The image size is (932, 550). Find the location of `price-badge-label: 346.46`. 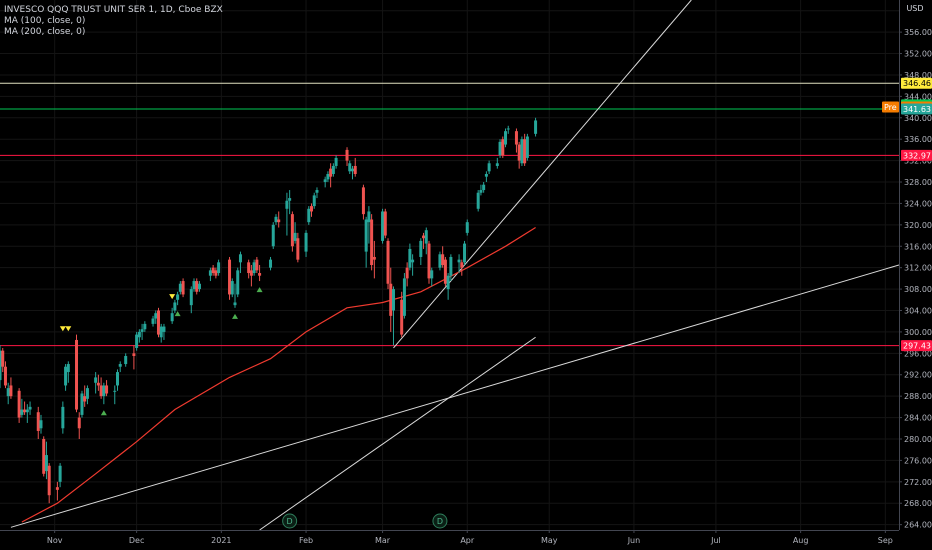

price-badge-label: 346.46 is located at coordinates (917, 83).